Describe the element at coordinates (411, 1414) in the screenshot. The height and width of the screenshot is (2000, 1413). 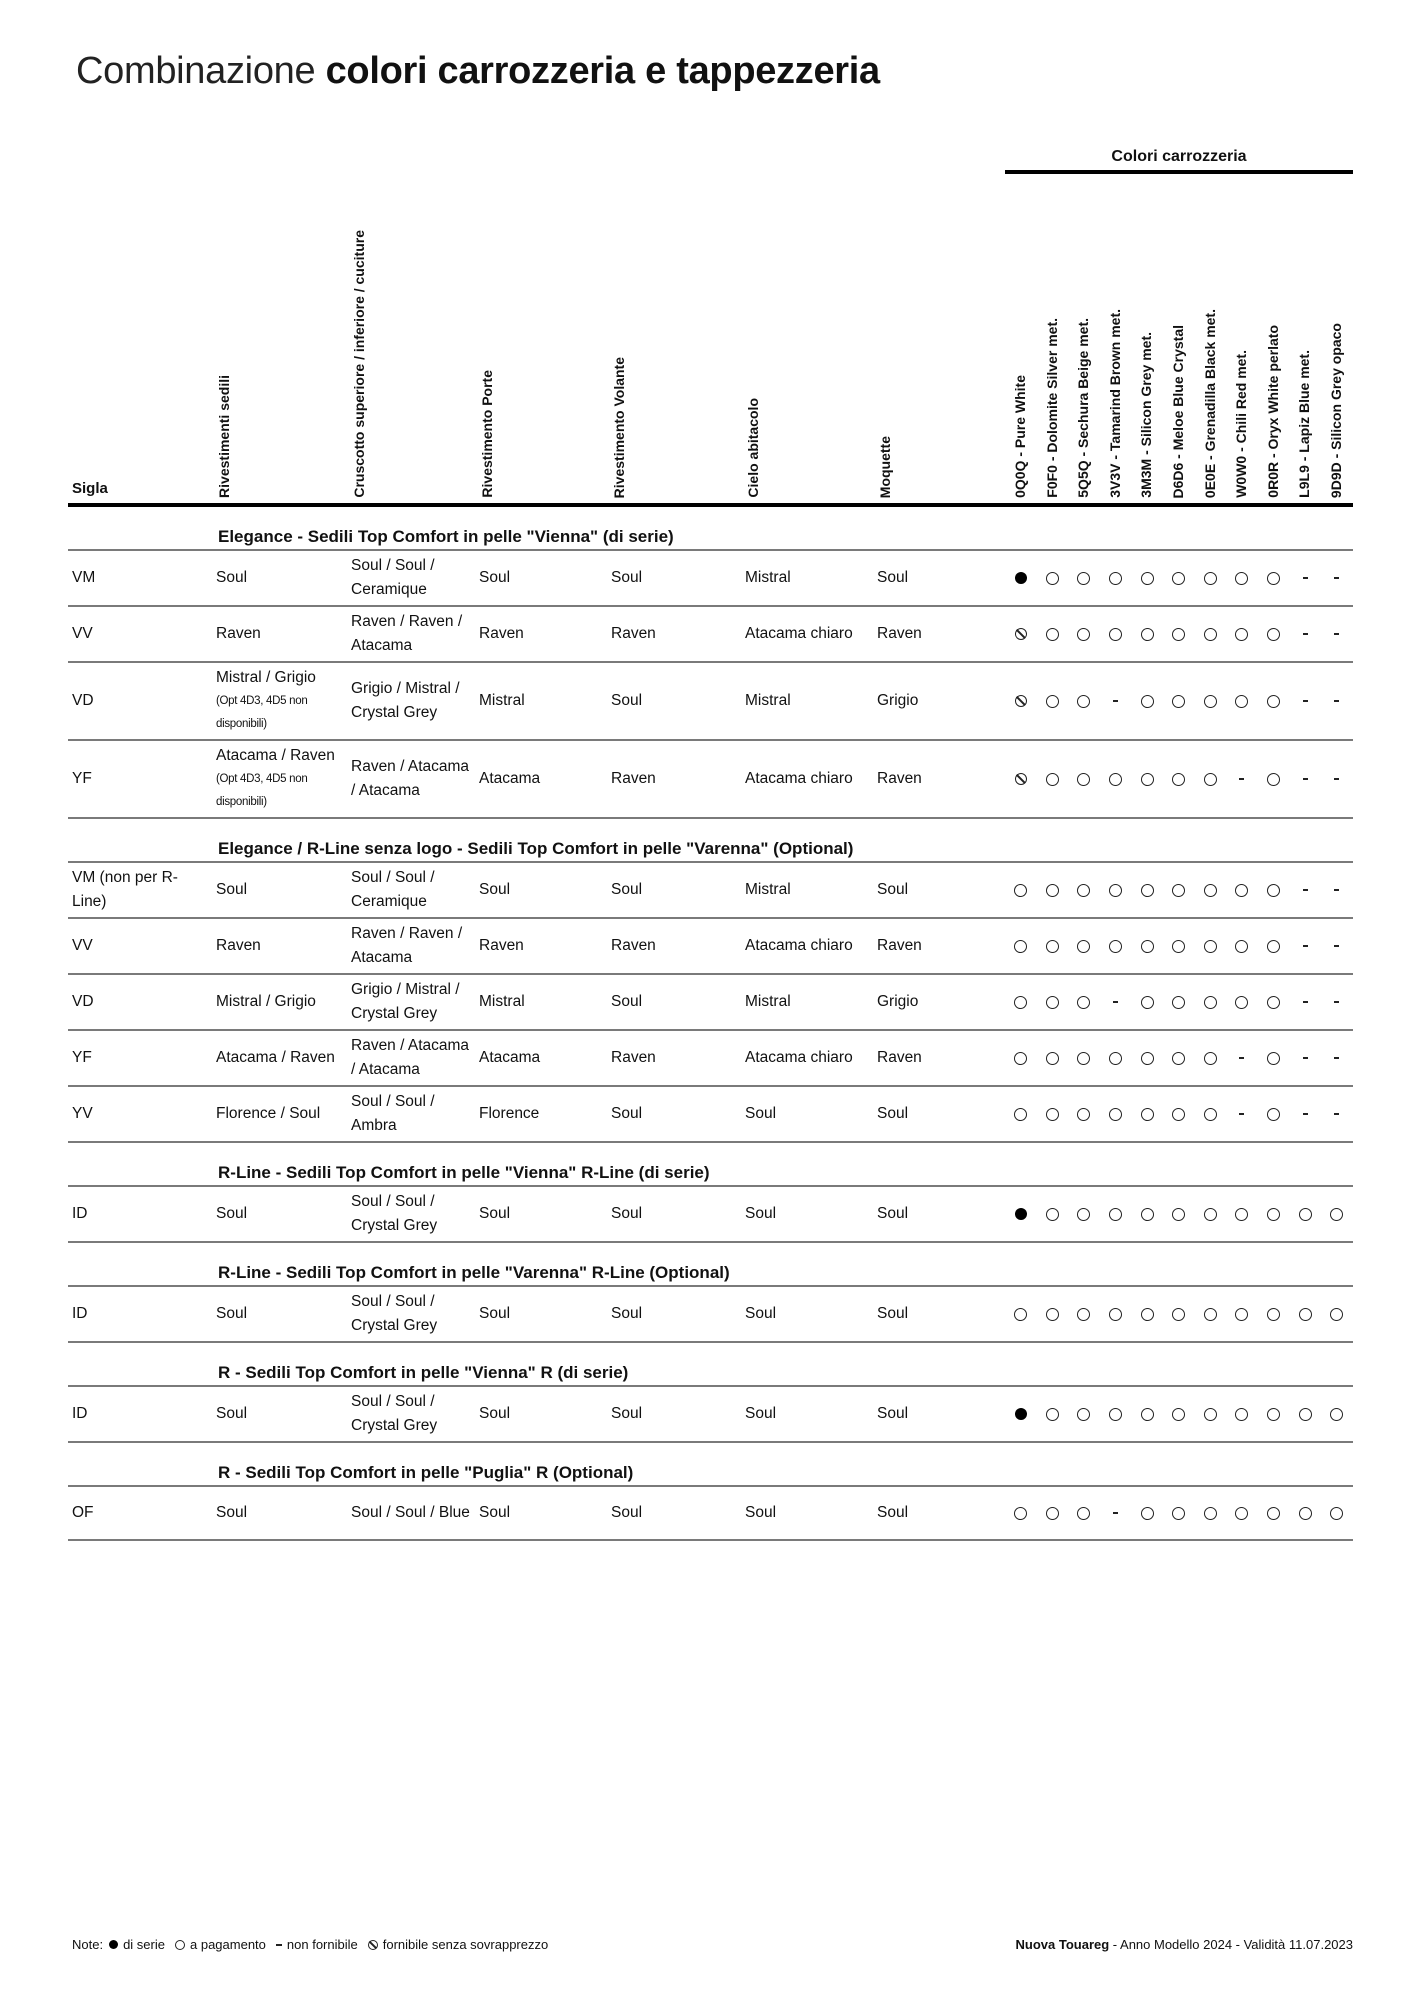
I see `cell-dash: Soul / Soul / Crystal Grey` at that location.